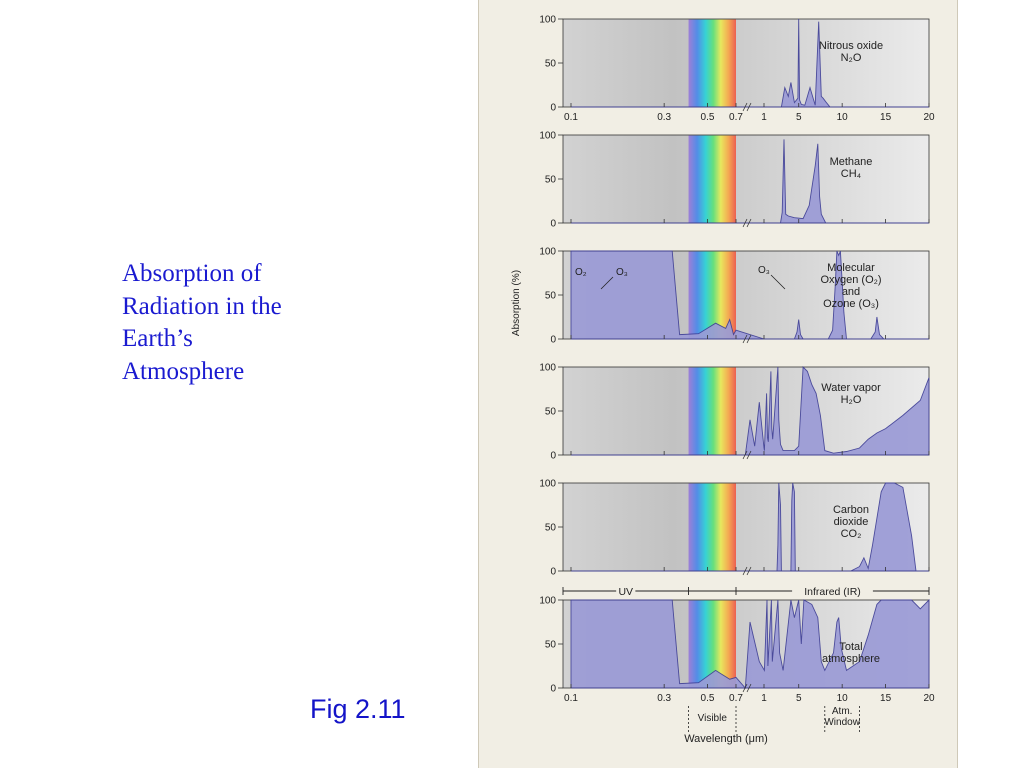 This screenshot has height=773, width=1024. What do you see at coordinates (202, 306) in the screenshot?
I see `title-line: Radiation in the` at bounding box center [202, 306].